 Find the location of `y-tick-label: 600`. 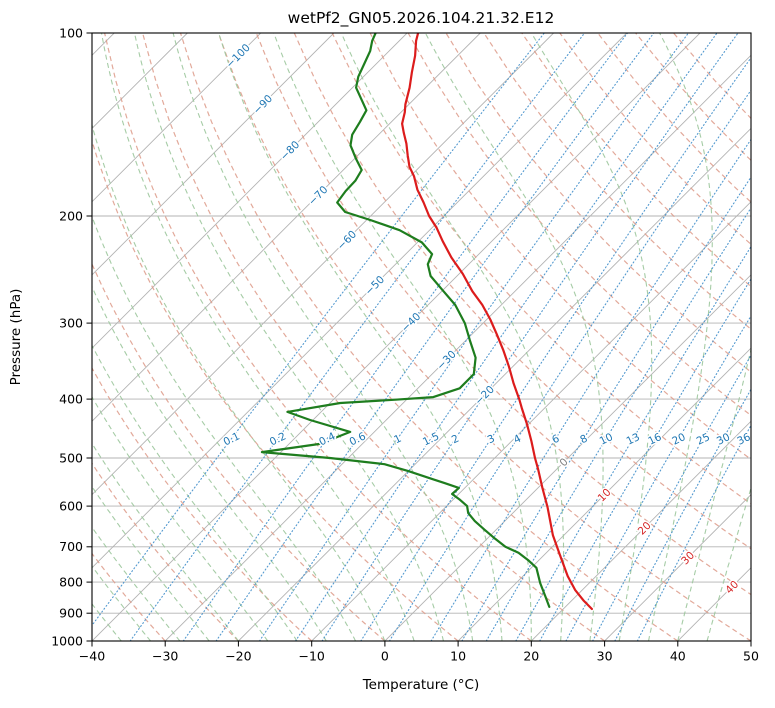

y-tick-label: 600 is located at coordinates (71, 505).